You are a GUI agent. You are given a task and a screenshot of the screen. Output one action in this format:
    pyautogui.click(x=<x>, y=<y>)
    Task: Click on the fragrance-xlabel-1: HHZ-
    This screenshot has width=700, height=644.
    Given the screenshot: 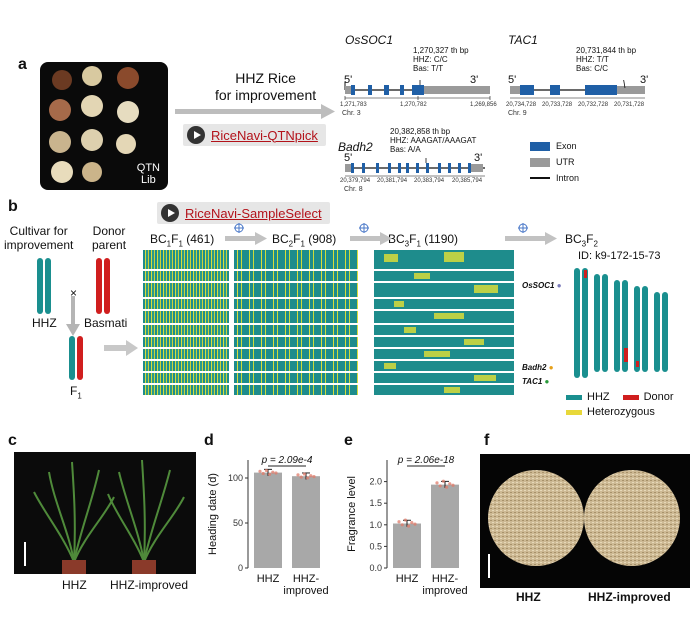 What is the action you would take?
    pyautogui.click(x=445, y=579)
    